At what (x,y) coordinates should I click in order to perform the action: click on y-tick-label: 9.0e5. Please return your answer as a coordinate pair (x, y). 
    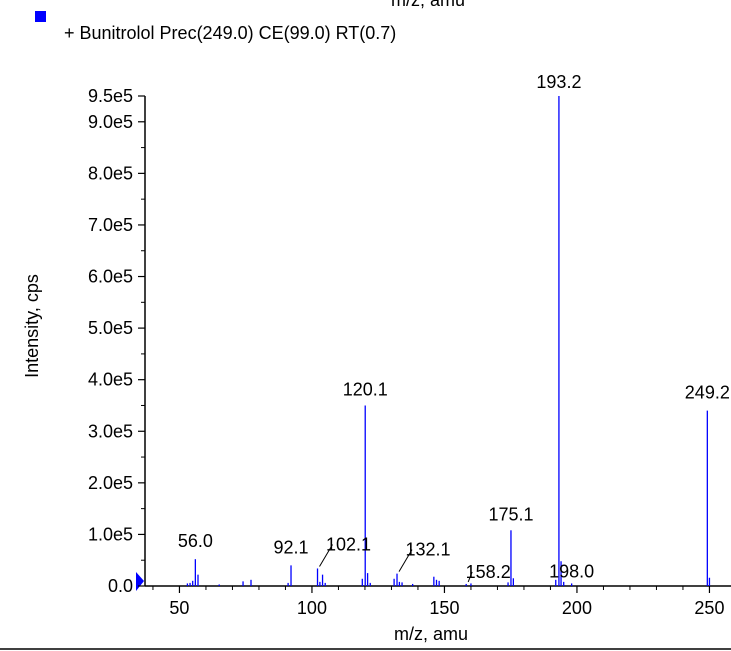
    Looking at the image, I should click on (110, 122).